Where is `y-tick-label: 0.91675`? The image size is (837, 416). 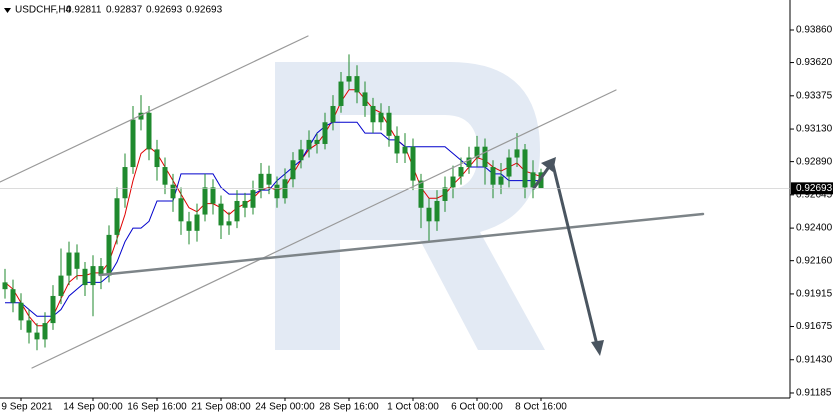 y-tick-label: 0.91675 is located at coordinates (814, 326).